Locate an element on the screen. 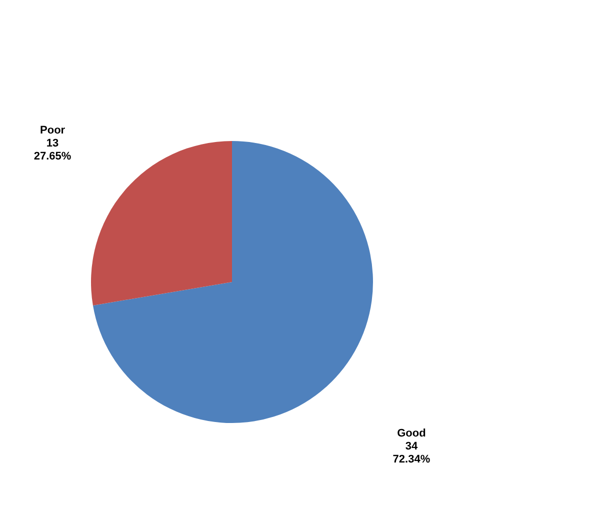 This screenshot has height=518, width=614. data-label: 13 27.65% is located at coordinates (53, 149).